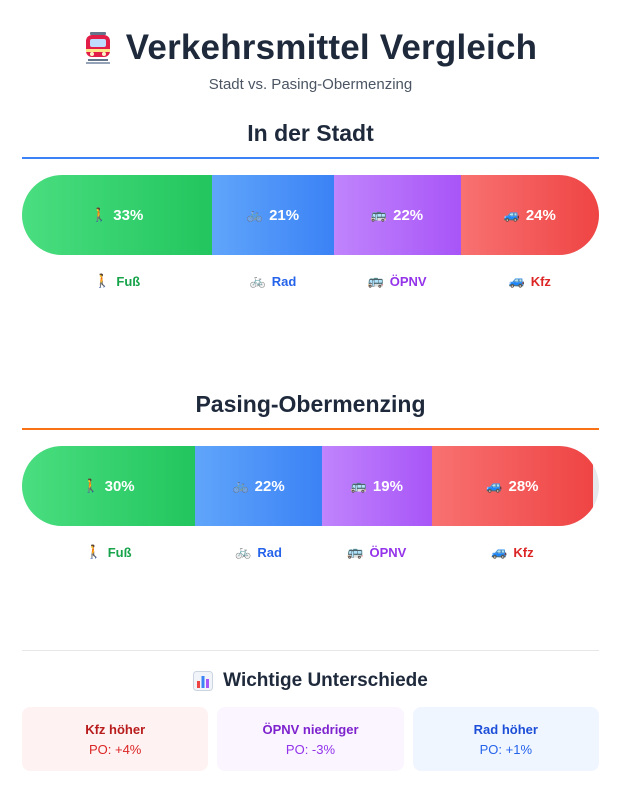 The height and width of the screenshot is (796, 621). I want to click on segment-value: 28%, so click(523, 486).